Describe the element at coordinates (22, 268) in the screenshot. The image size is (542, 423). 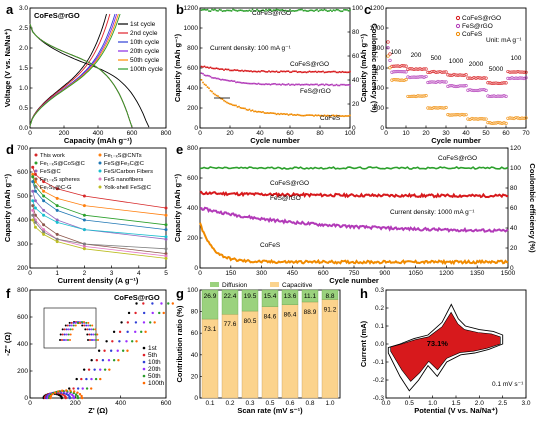
I see `y-tick-label: 200` at that location.